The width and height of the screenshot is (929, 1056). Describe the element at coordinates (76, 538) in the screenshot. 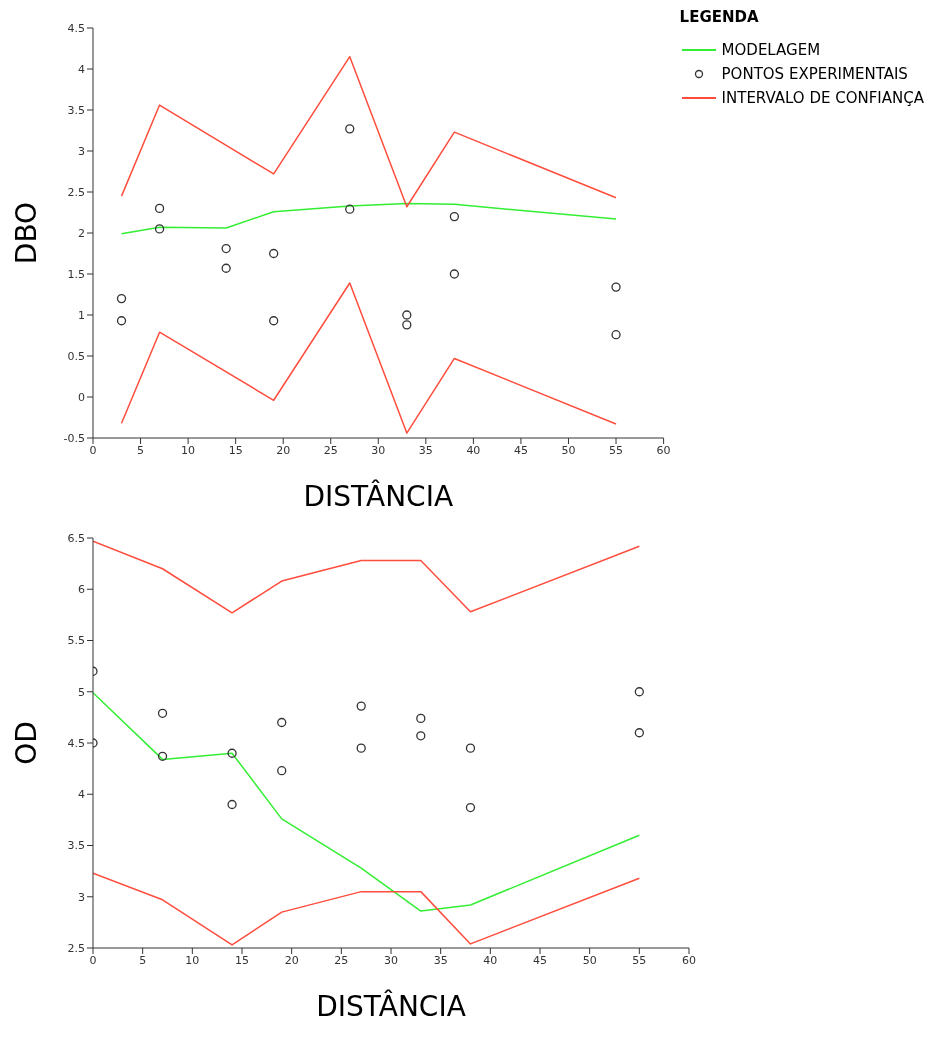

I see `y-tick-label: 6.5` at that location.